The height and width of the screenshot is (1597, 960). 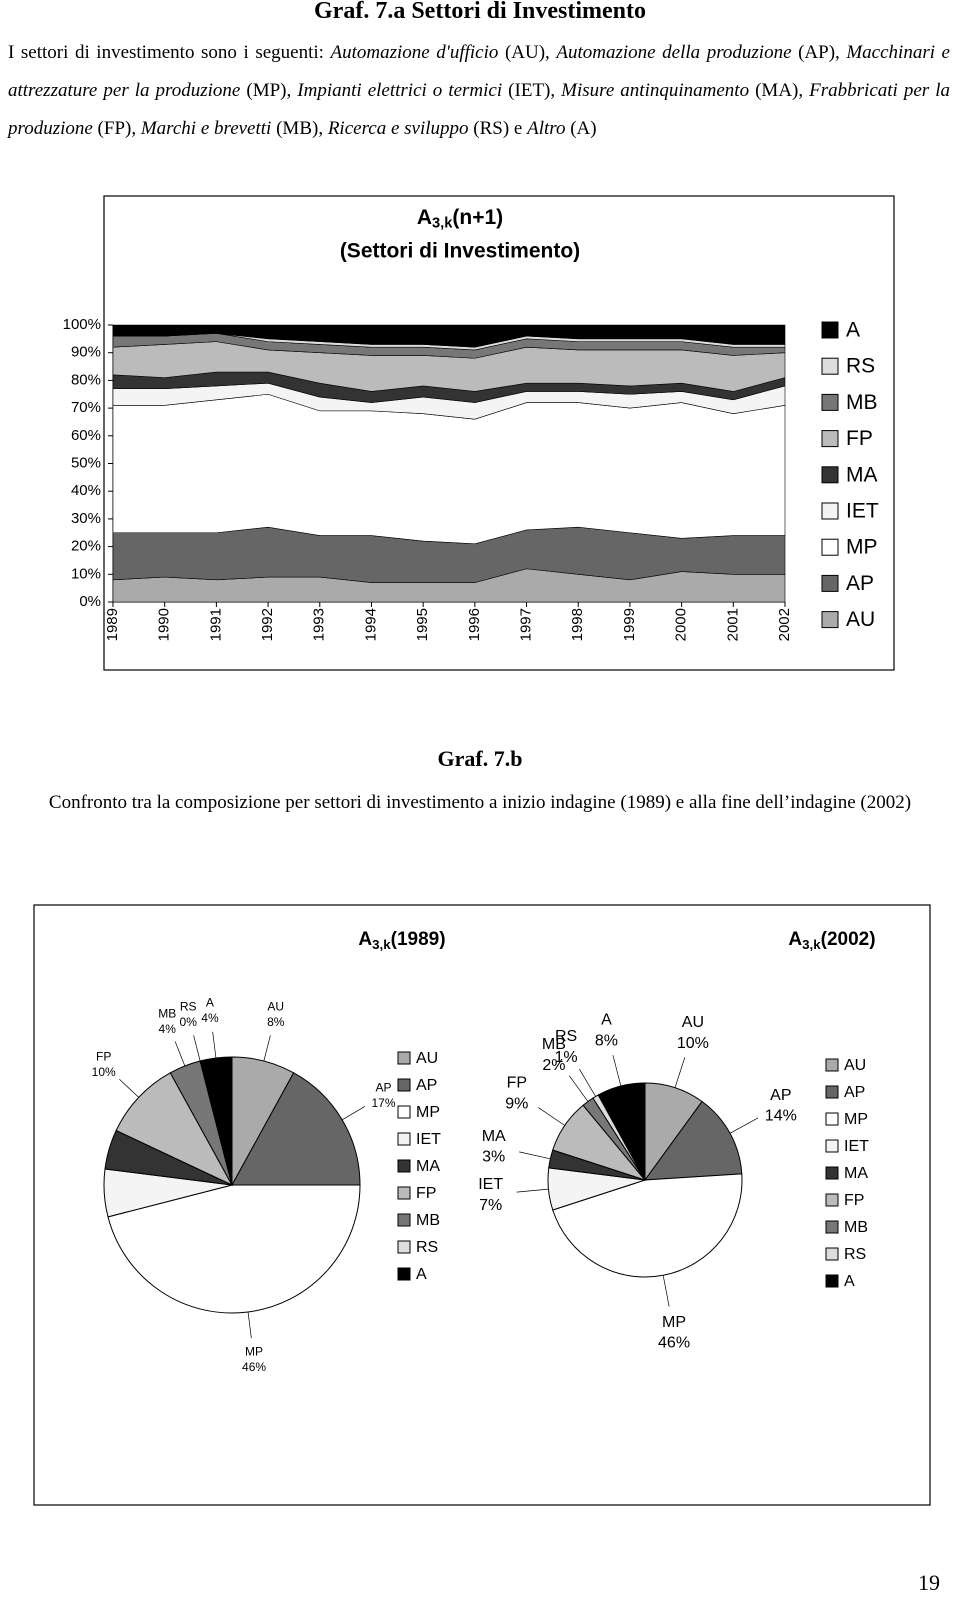 What do you see at coordinates (655, 90) in the screenshot?
I see `intro-run: Misure antinquinamento` at bounding box center [655, 90].